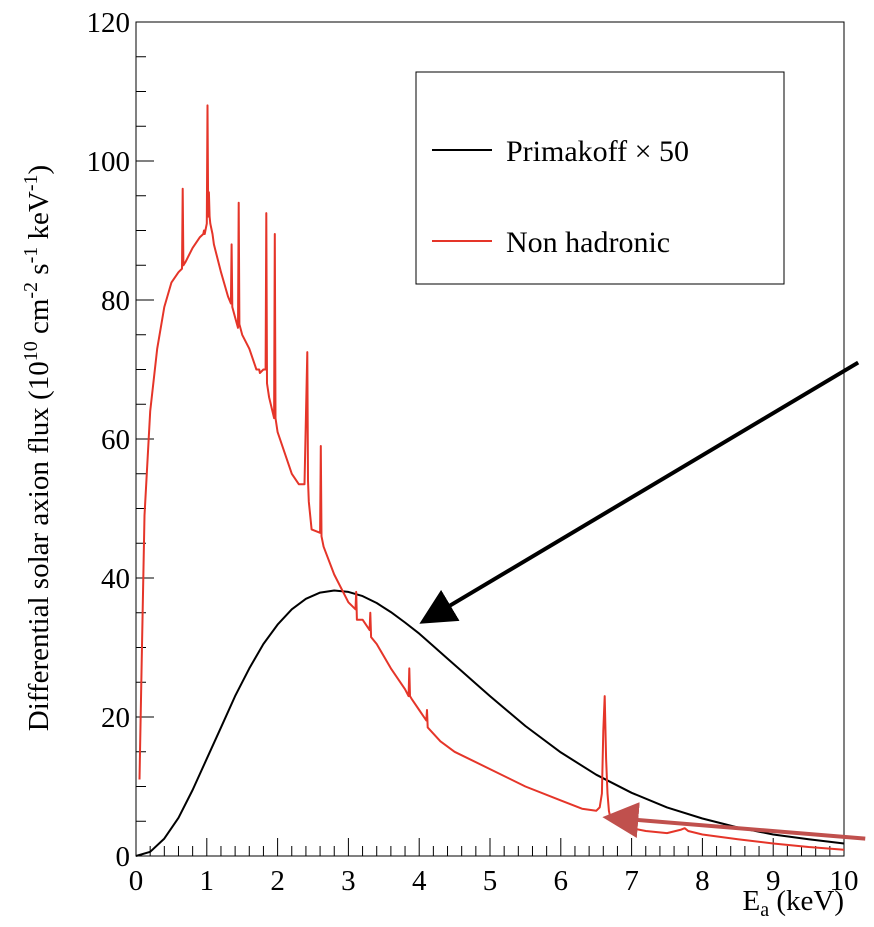  I want to click on legend: Primakoff × 50 Non hadronic, so click(600, 178).